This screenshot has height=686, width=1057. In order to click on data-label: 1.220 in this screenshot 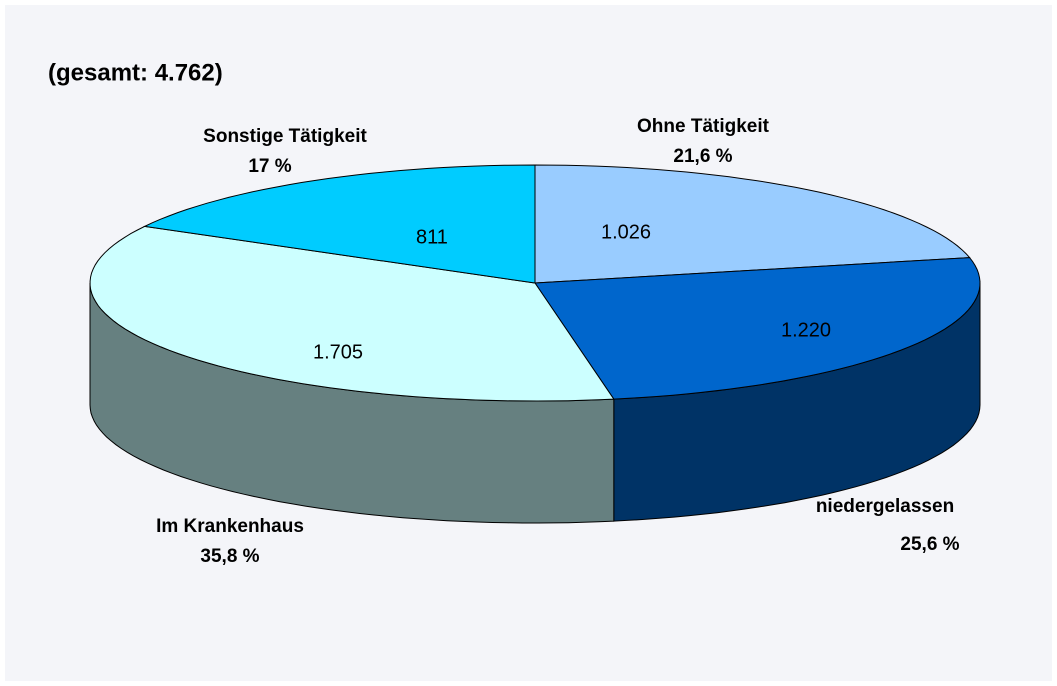, I will do `click(806, 330)`.